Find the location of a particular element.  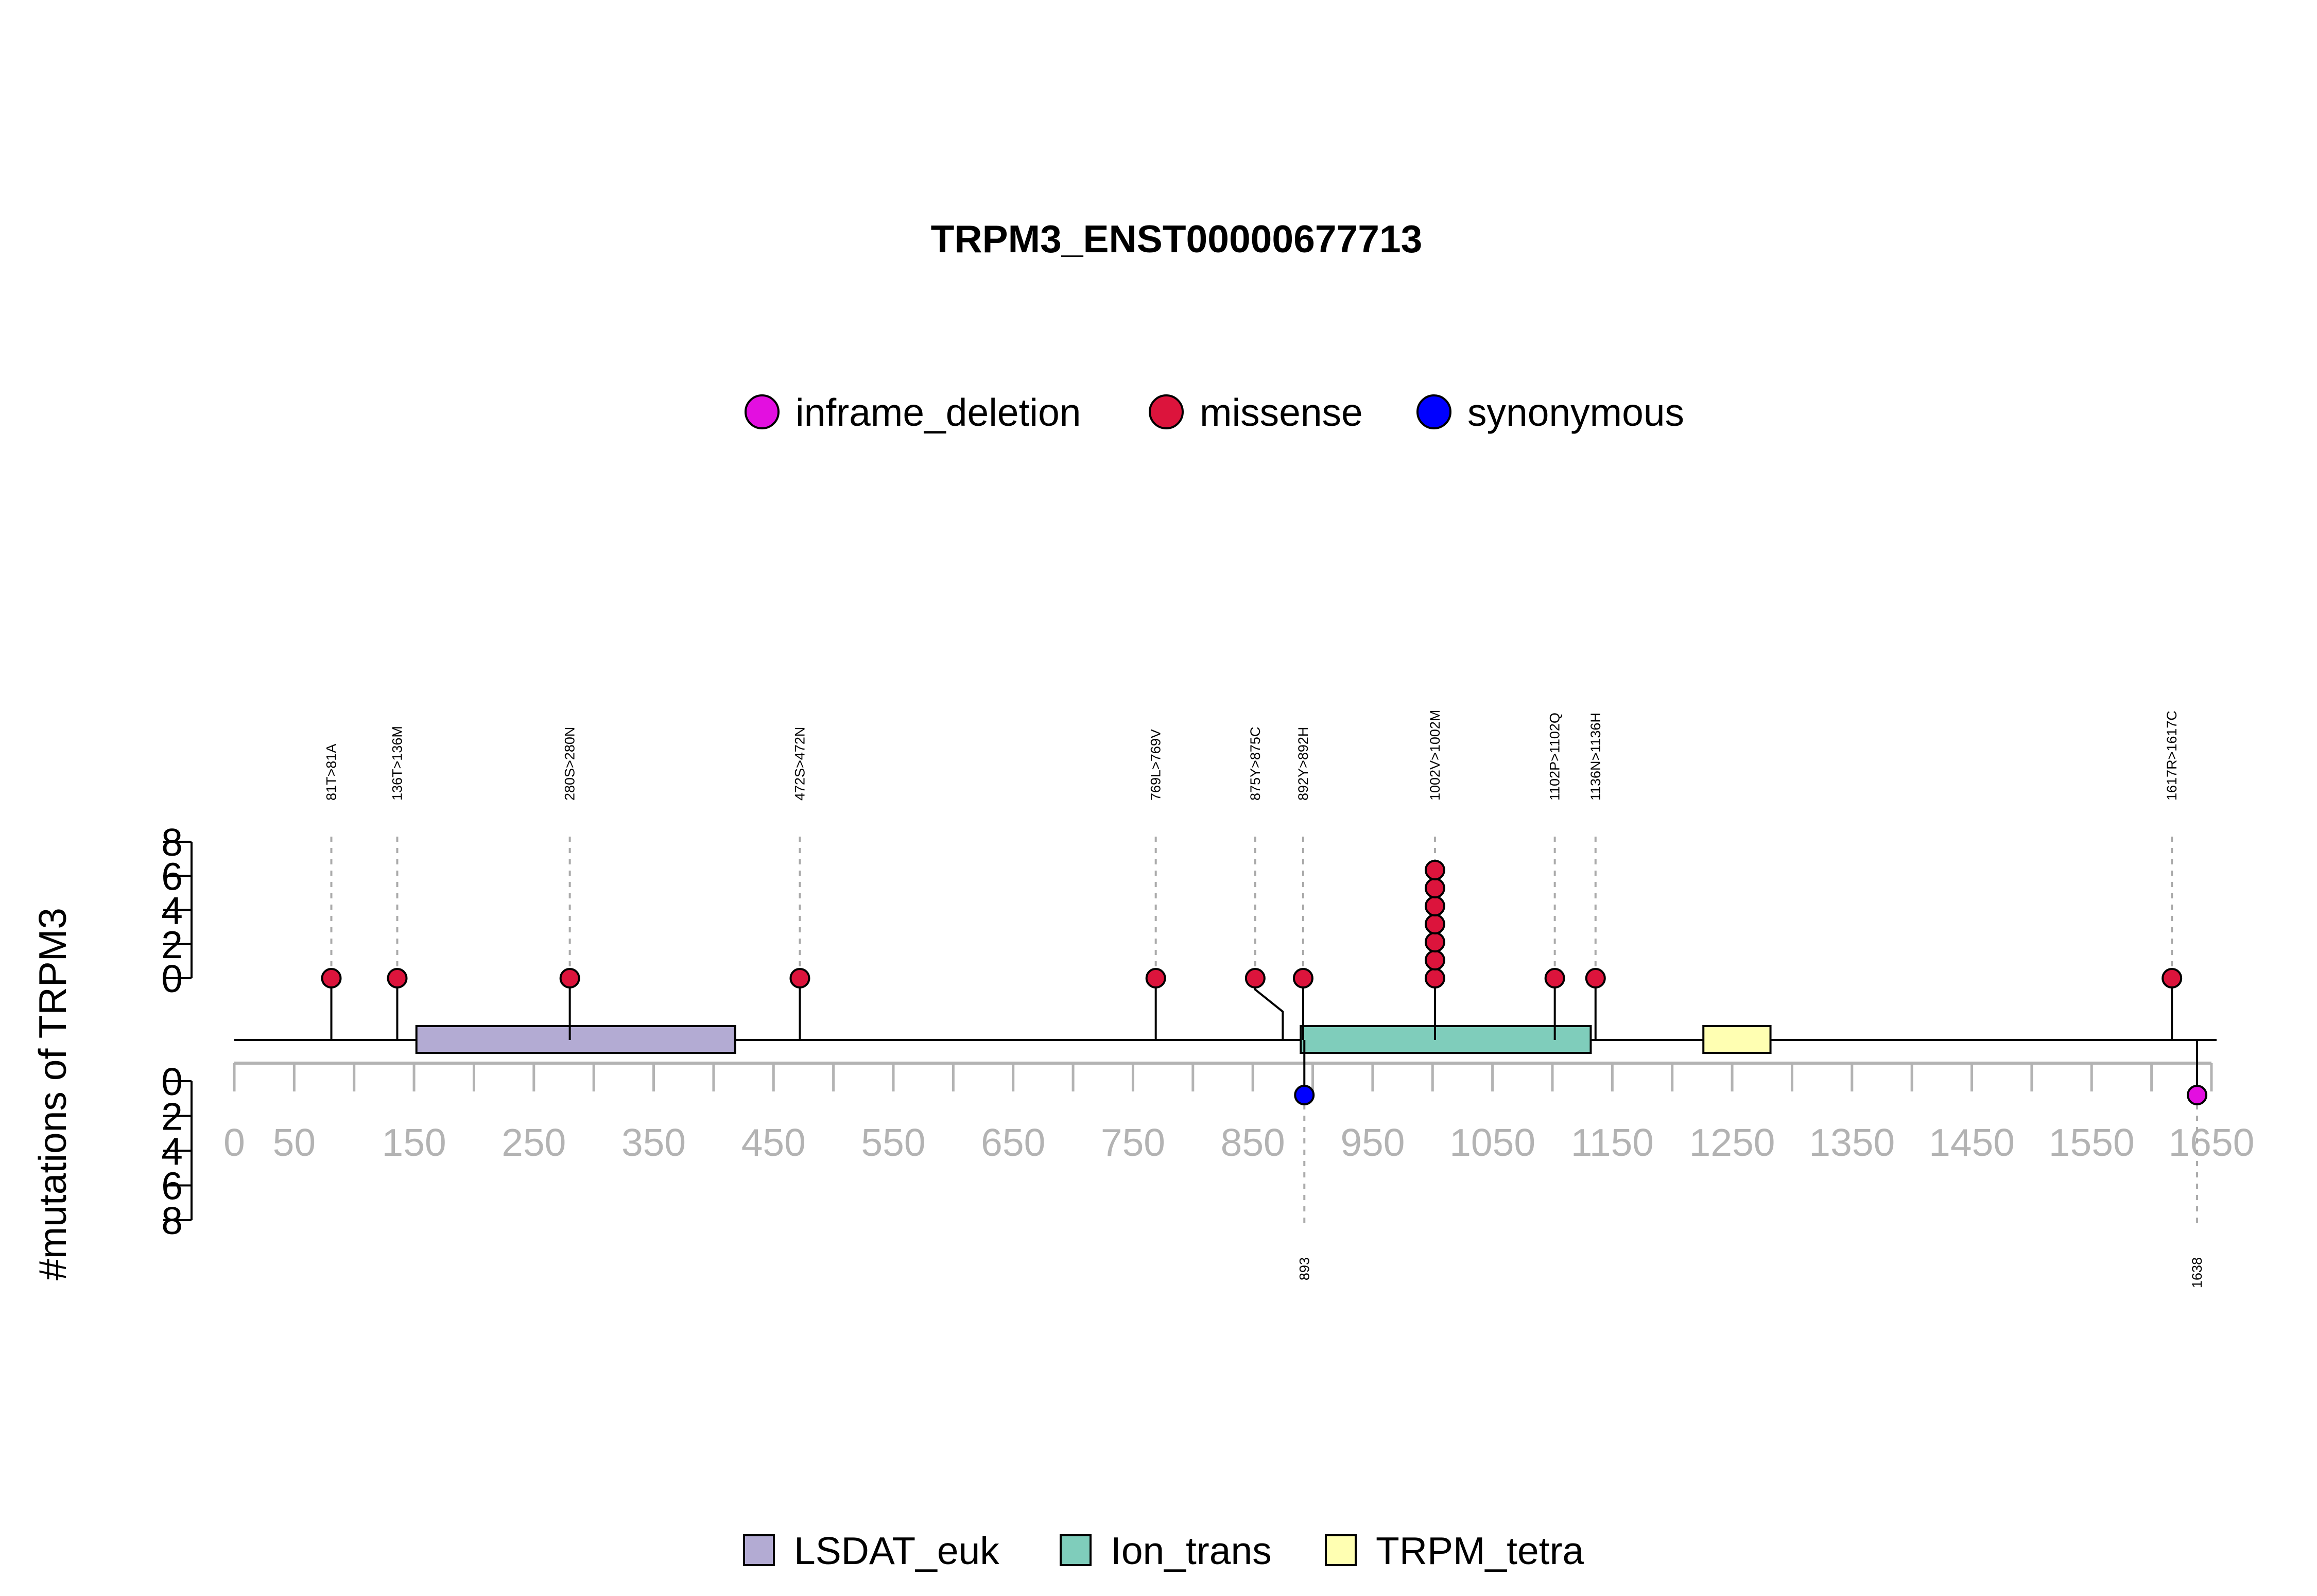

chart-title: TRPM3_ENST00000677713 is located at coordinates (1177, 239).